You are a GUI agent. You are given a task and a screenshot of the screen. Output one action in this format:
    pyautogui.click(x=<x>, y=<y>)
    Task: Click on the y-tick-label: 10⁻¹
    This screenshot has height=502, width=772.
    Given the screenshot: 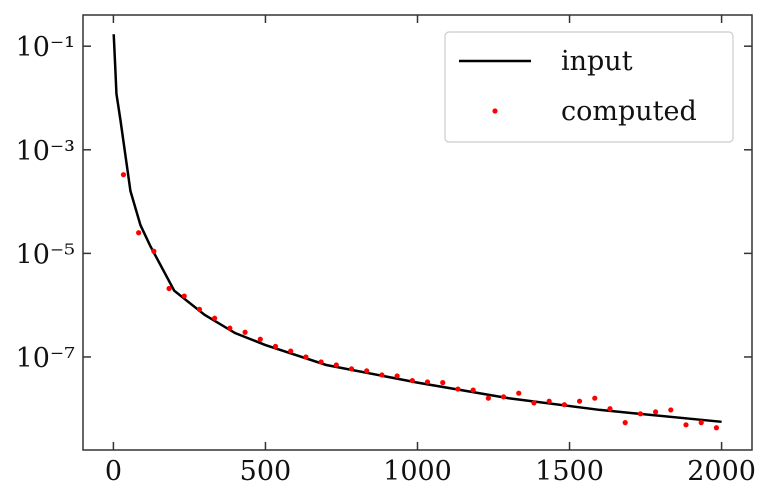 What is the action you would take?
    pyautogui.click(x=45, y=47)
    